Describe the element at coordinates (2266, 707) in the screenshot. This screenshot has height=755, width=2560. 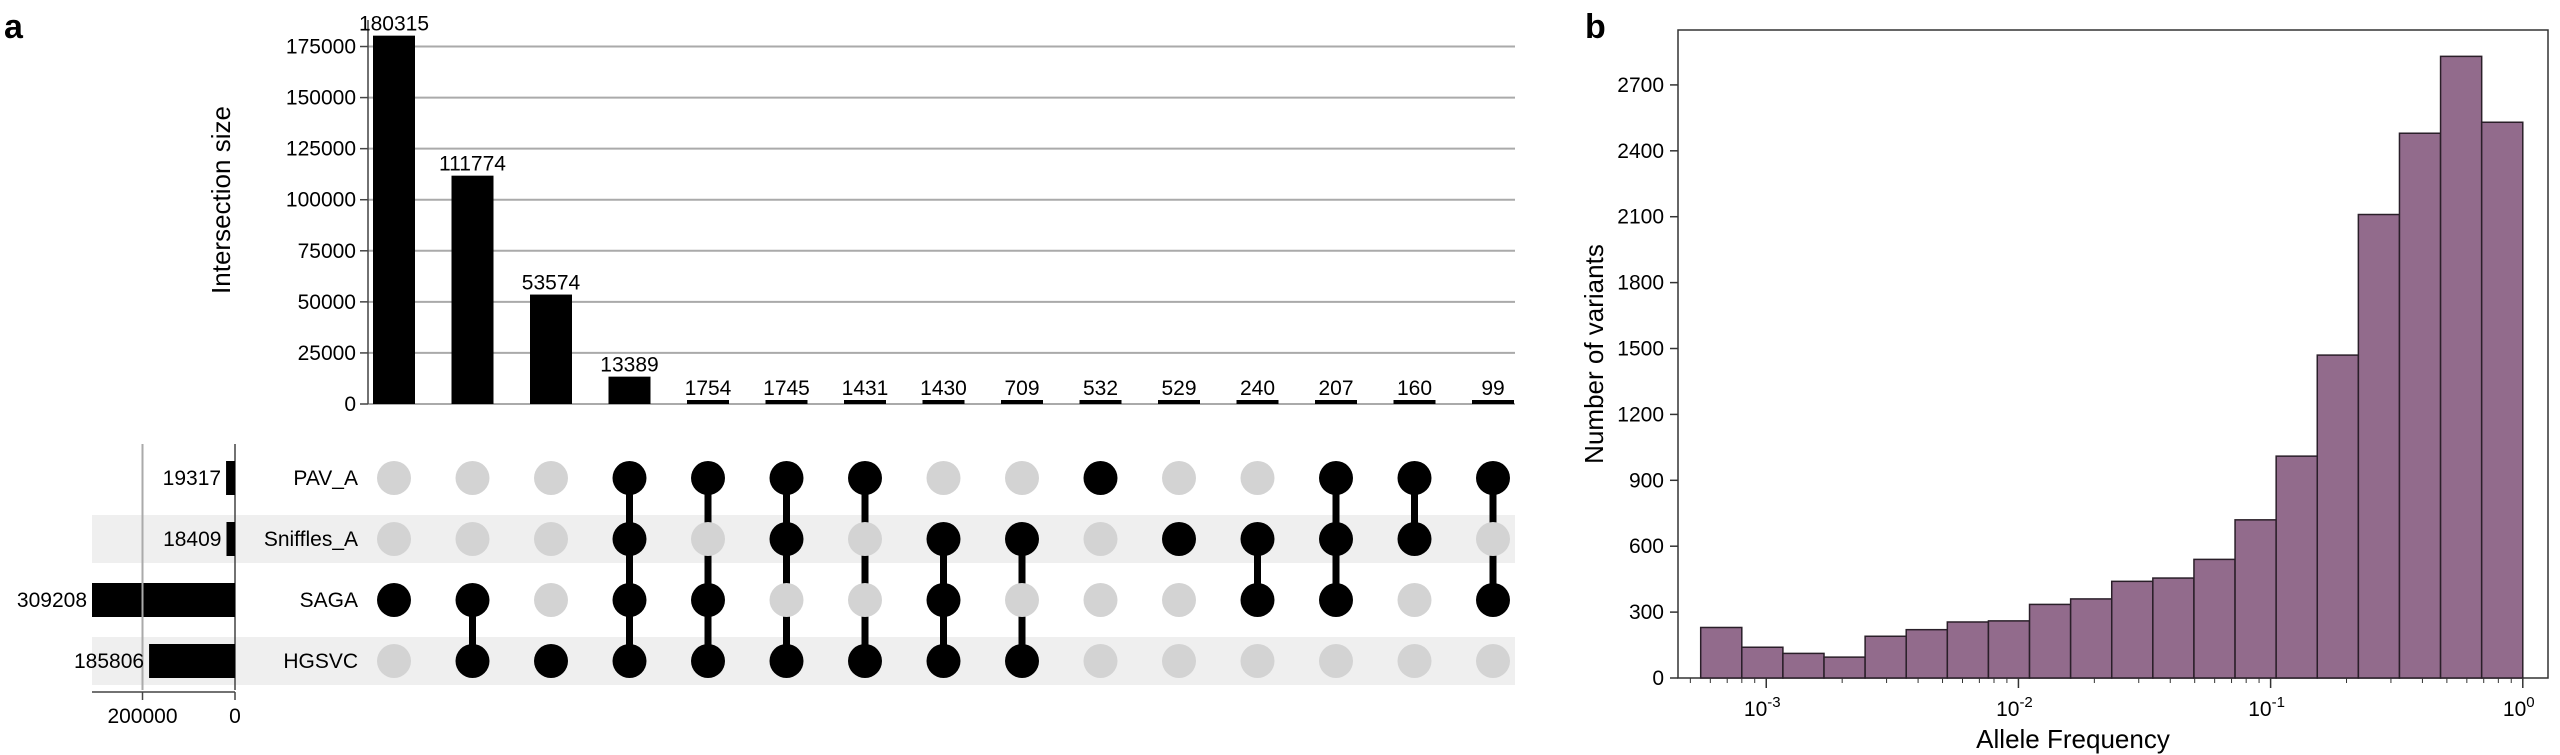
I see `x-tick-label: 10⁻¹` at that location.